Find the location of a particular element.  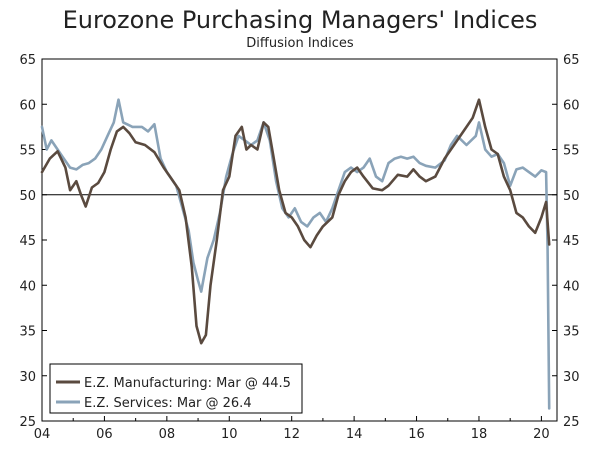

y-tick-label-left: 35 is located at coordinates (27, 332).